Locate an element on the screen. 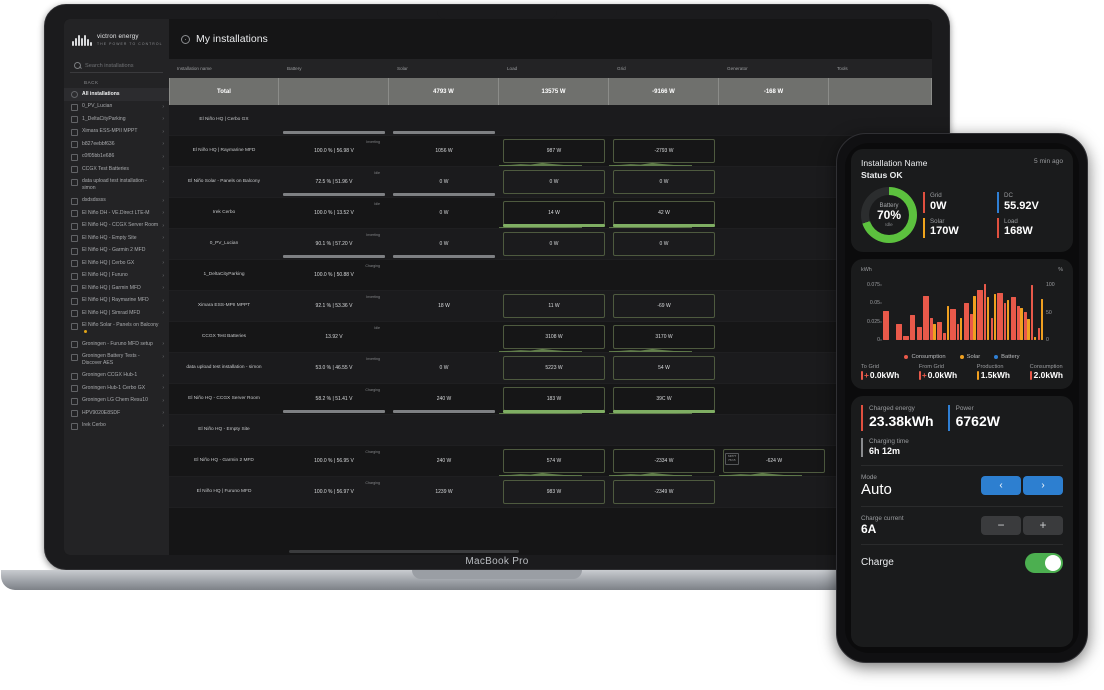 This screenshot has width=1104, height=690. mode-stepper: ‹ › is located at coordinates (1022, 486).